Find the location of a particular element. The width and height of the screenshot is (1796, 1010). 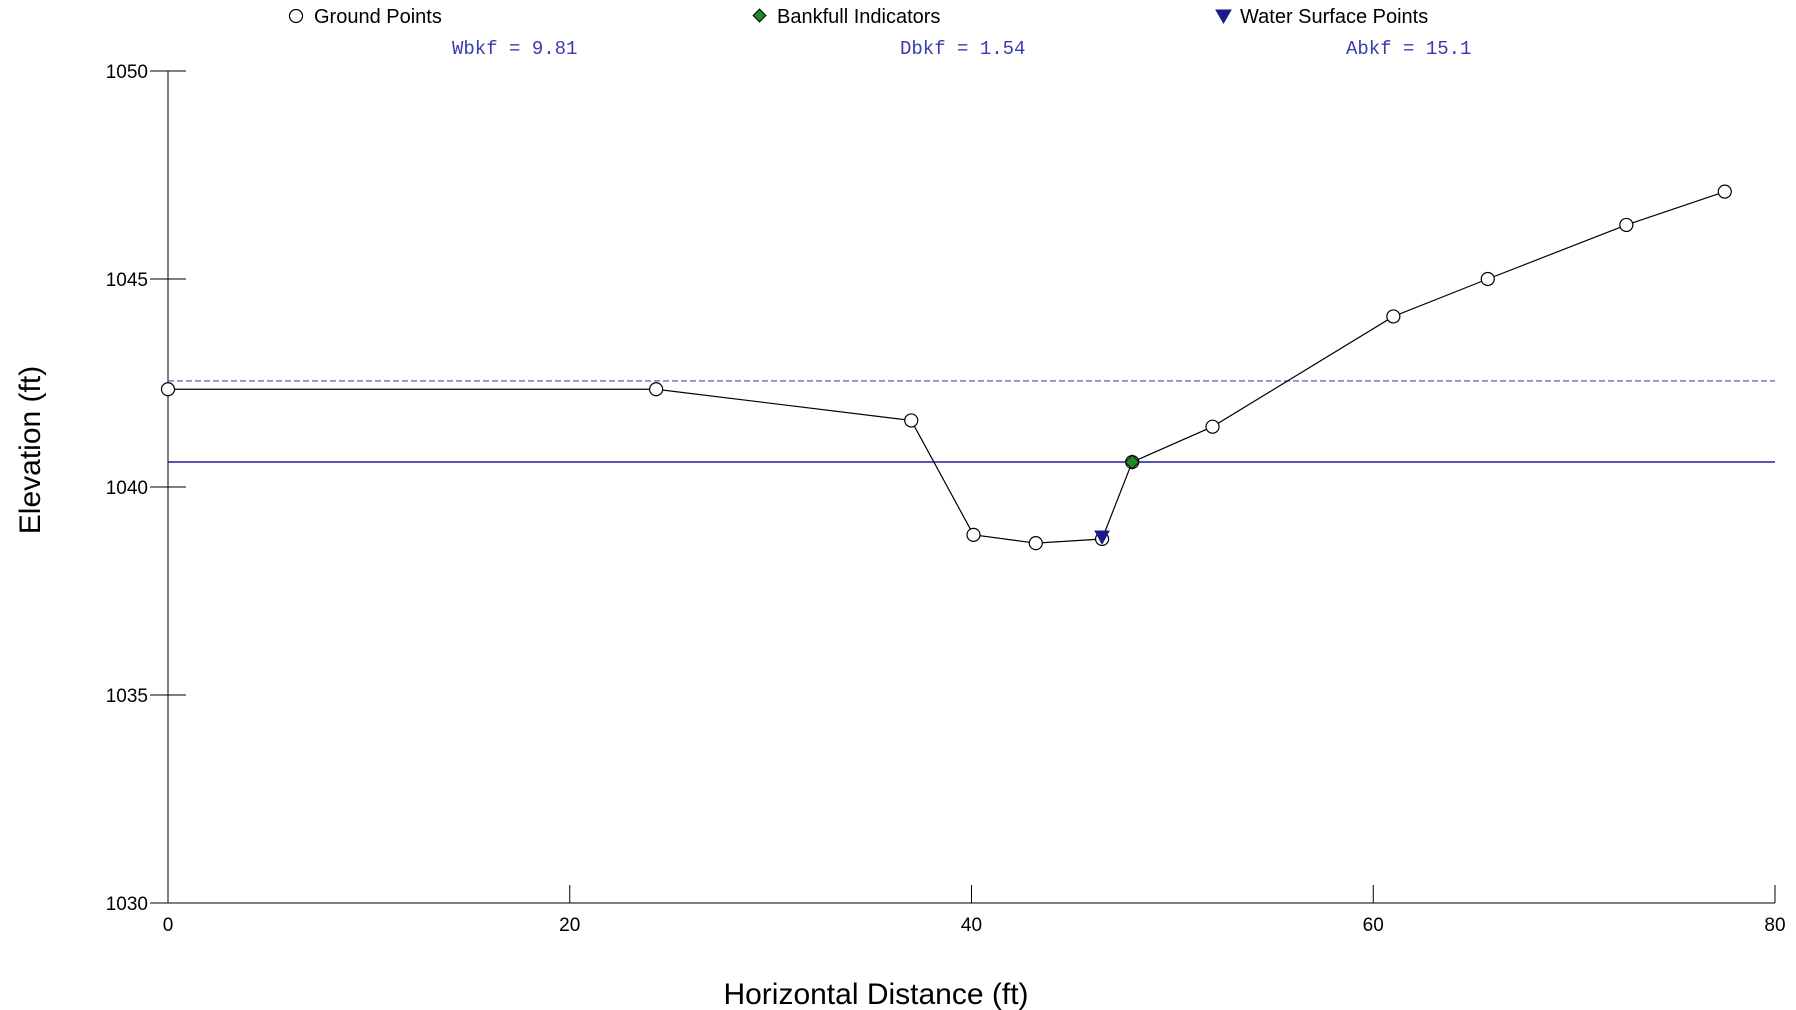

y-tick-label: 1035 is located at coordinates (127, 696).